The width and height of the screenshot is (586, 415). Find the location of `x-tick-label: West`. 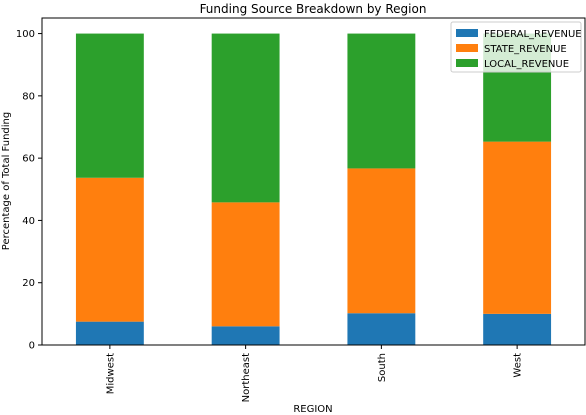

x-tick-label: West is located at coordinates (518, 365).